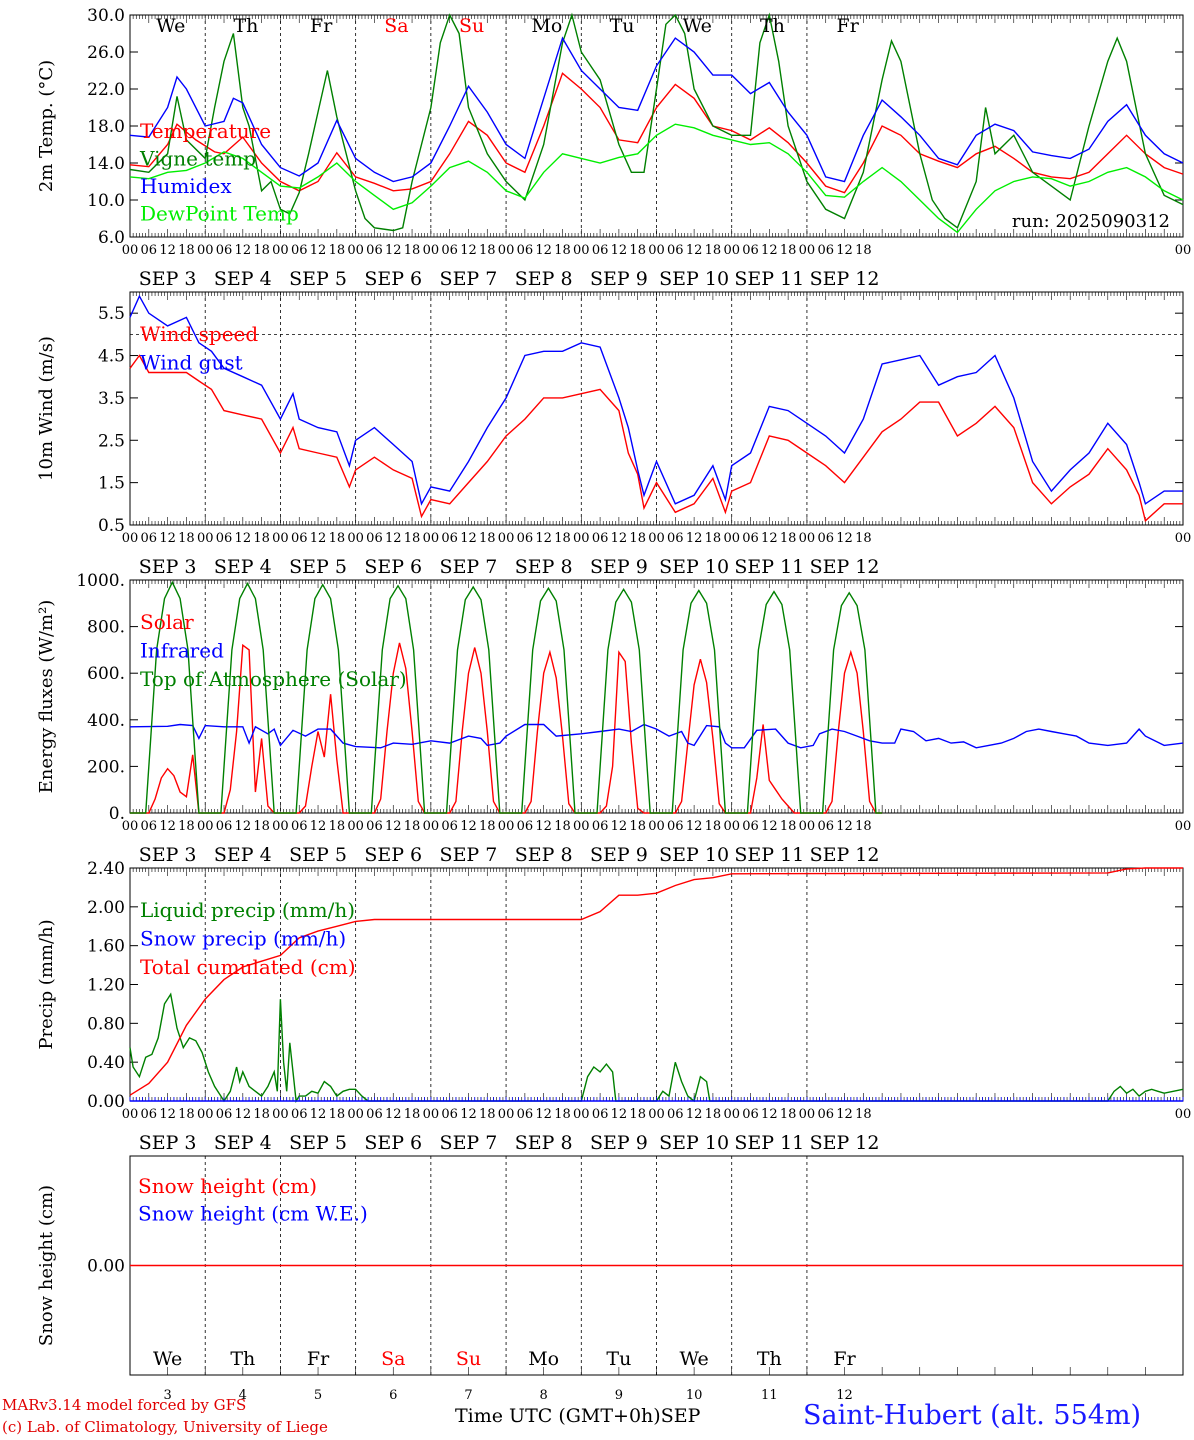 The width and height of the screenshot is (1194, 1440). What do you see at coordinates (106, 1024) in the screenshot?
I see `y-tick-label: 0.80` at bounding box center [106, 1024].